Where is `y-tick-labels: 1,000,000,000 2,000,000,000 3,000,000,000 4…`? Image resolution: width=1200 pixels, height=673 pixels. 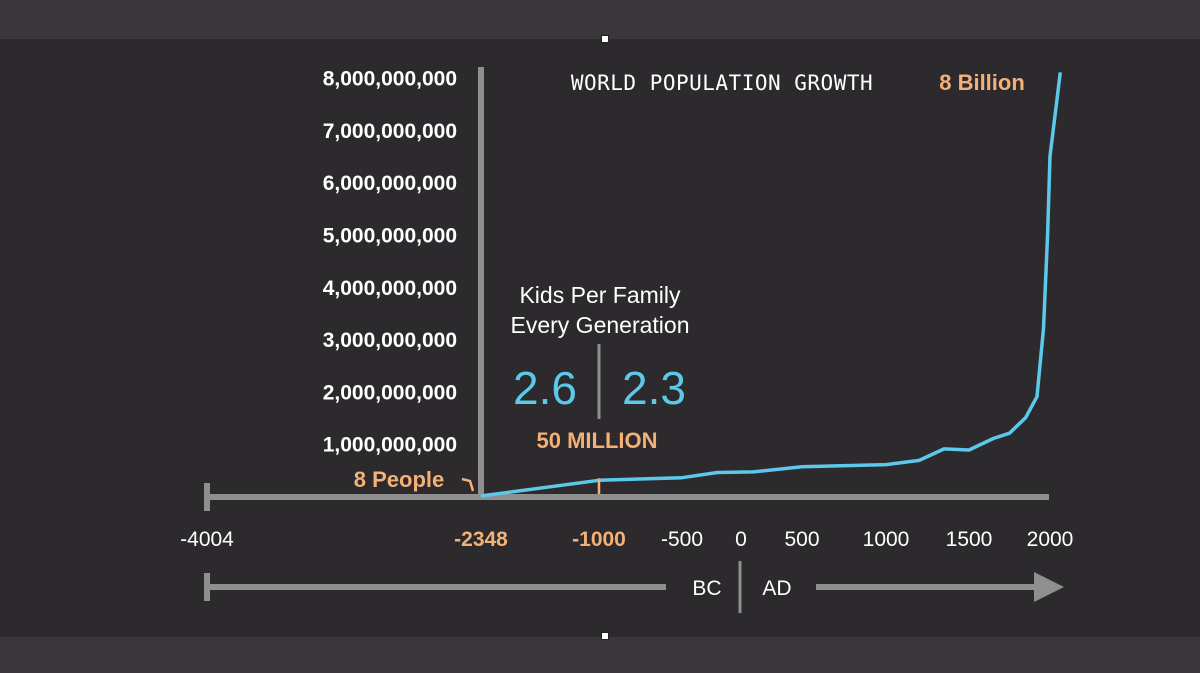
y-tick-labels: 1,000,000,000 2,000,000,000 3,000,000,000 4… is located at coordinates (390, 262).